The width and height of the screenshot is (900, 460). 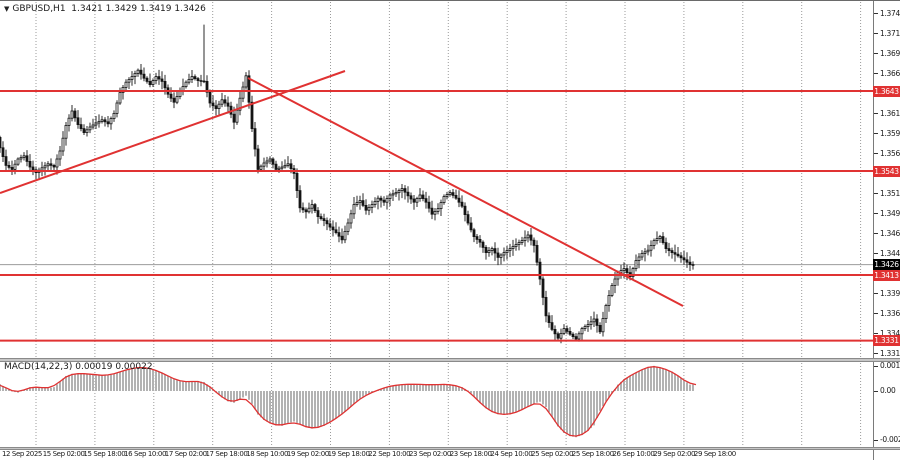 What do you see at coordinates (134, 367) in the screenshot?
I see `macd-signal-value: 0.00022` at bounding box center [134, 367].